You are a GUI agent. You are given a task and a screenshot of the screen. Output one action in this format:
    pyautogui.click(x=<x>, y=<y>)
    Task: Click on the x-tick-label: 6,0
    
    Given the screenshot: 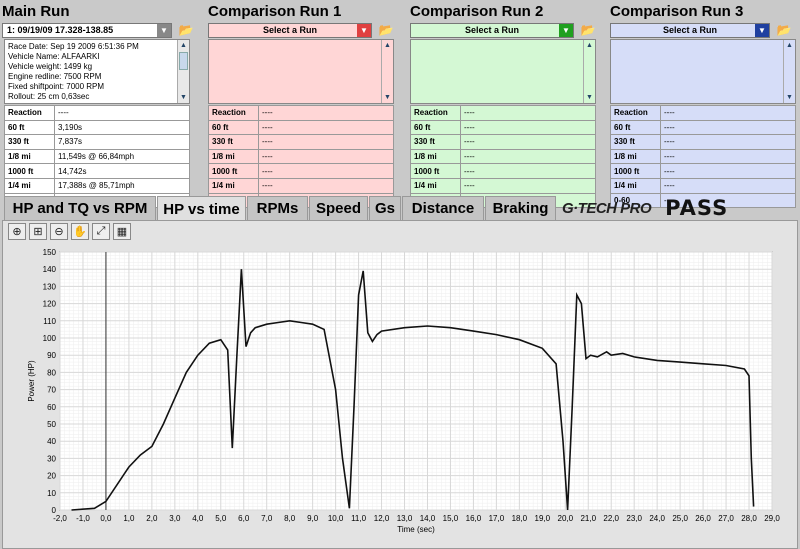 What is the action you would take?
    pyautogui.click(x=244, y=518)
    